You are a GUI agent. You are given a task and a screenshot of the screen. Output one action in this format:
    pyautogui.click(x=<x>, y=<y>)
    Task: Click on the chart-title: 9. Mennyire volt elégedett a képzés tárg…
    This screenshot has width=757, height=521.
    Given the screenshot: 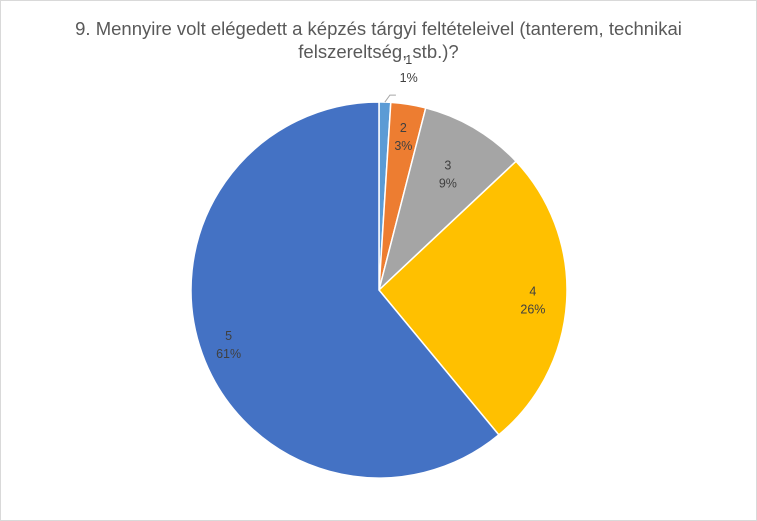 What is the action you would take?
    pyautogui.click(x=378, y=40)
    